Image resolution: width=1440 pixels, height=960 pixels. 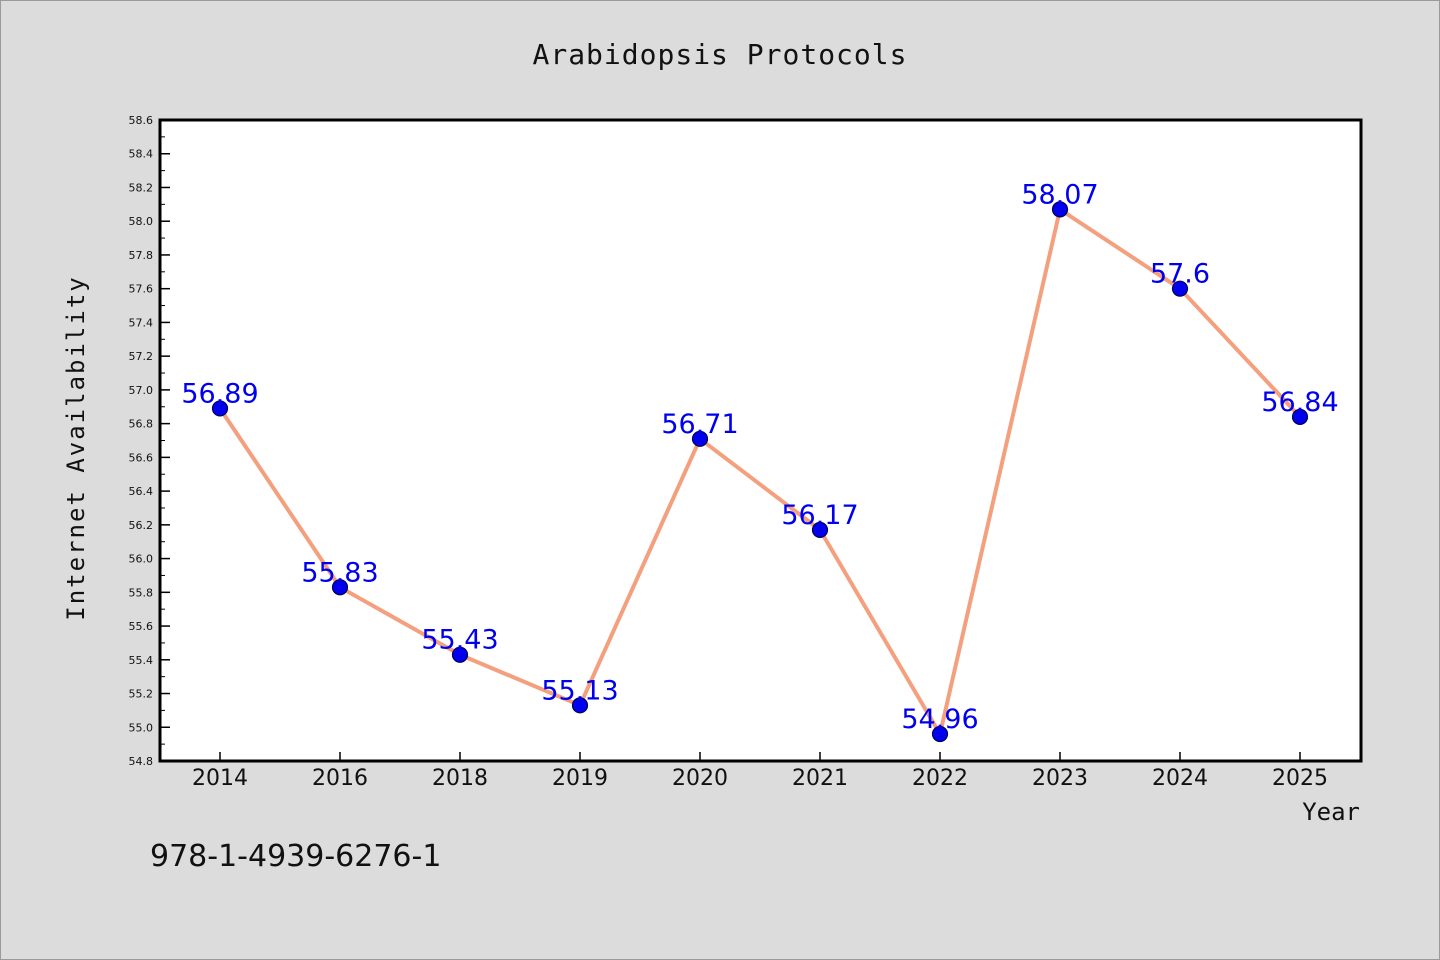 What do you see at coordinates (220, 778) in the screenshot?
I see `x-tick-label: 2014` at bounding box center [220, 778].